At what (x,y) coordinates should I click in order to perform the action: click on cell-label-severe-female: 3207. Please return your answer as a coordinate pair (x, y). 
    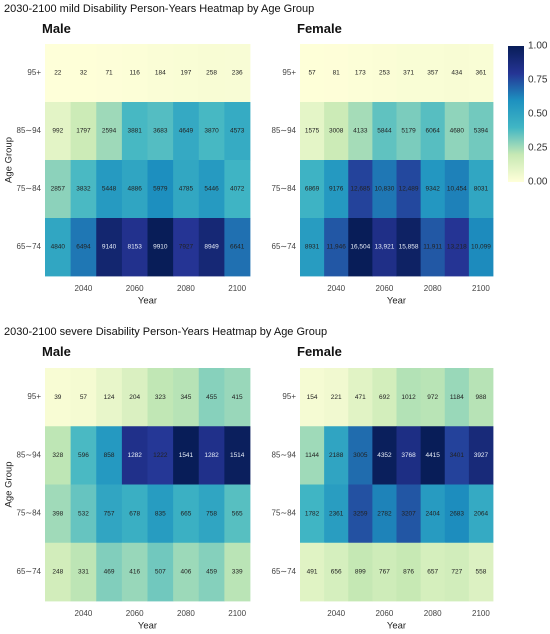
    Looking at the image, I should click on (408, 513).